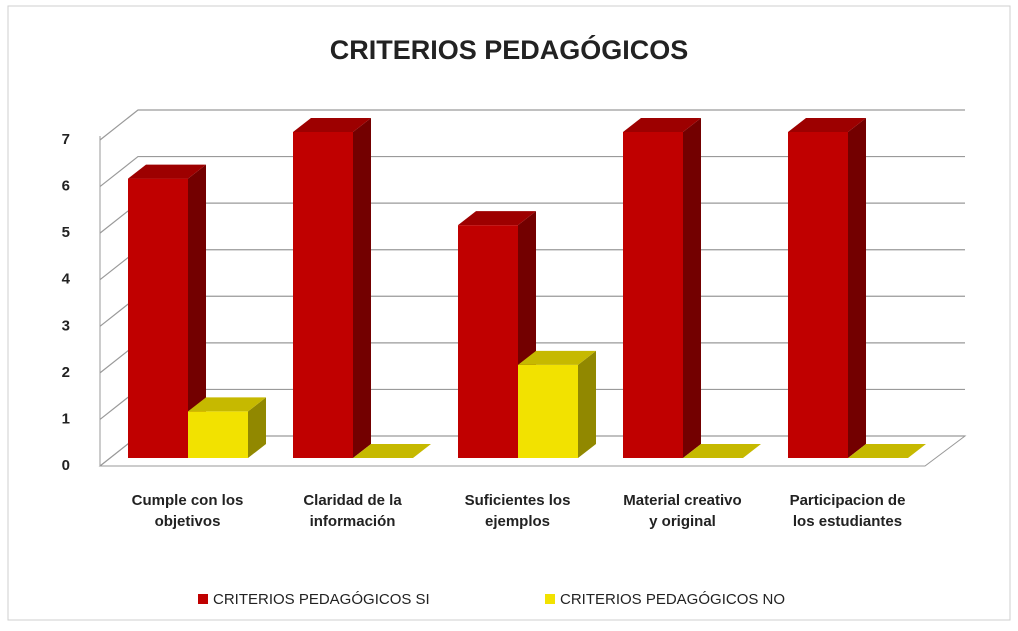 Image resolution: width=1018 pixels, height=631 pixels. What do you see at coordinates (509, 49) in the screenshot?
I see `chart-title: CRITERIOS PEDAGÓGICOS` at bounding box center [509, 49].